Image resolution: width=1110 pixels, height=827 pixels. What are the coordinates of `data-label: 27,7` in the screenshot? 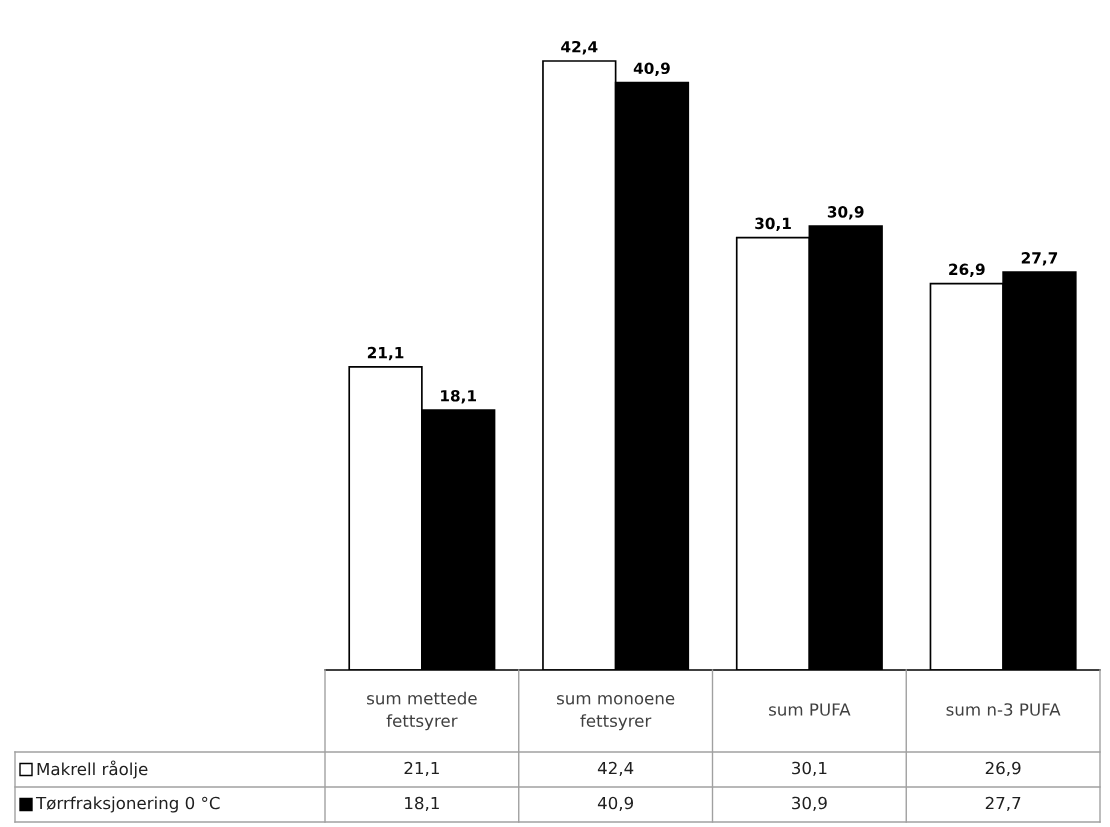 It's located at (1003, 804).